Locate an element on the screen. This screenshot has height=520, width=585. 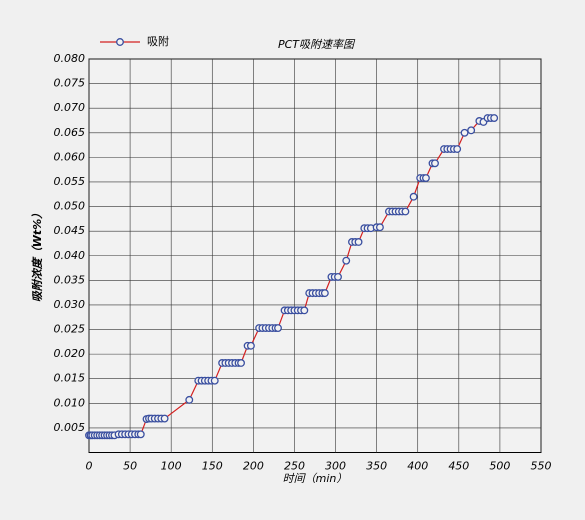
y-tick-label: 0.015 is located at coordinates (70, 378).